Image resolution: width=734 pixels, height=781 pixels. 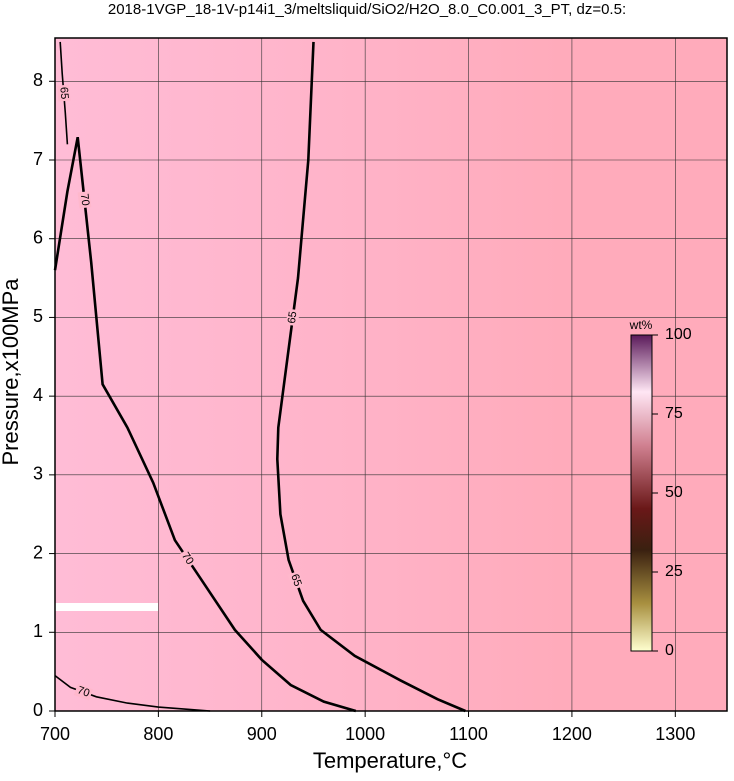 I want to click on x-tick-label: 900, so click(x=262, y=734).